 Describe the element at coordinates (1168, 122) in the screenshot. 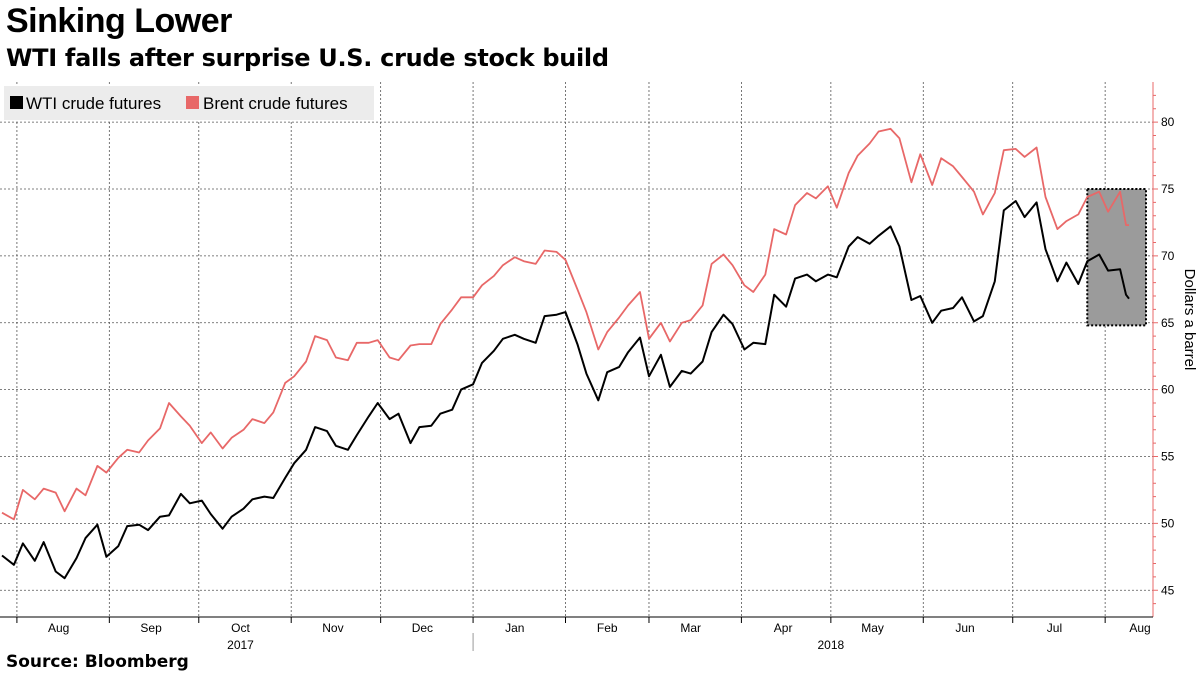

I see `y-tick-label: 80` at that location.